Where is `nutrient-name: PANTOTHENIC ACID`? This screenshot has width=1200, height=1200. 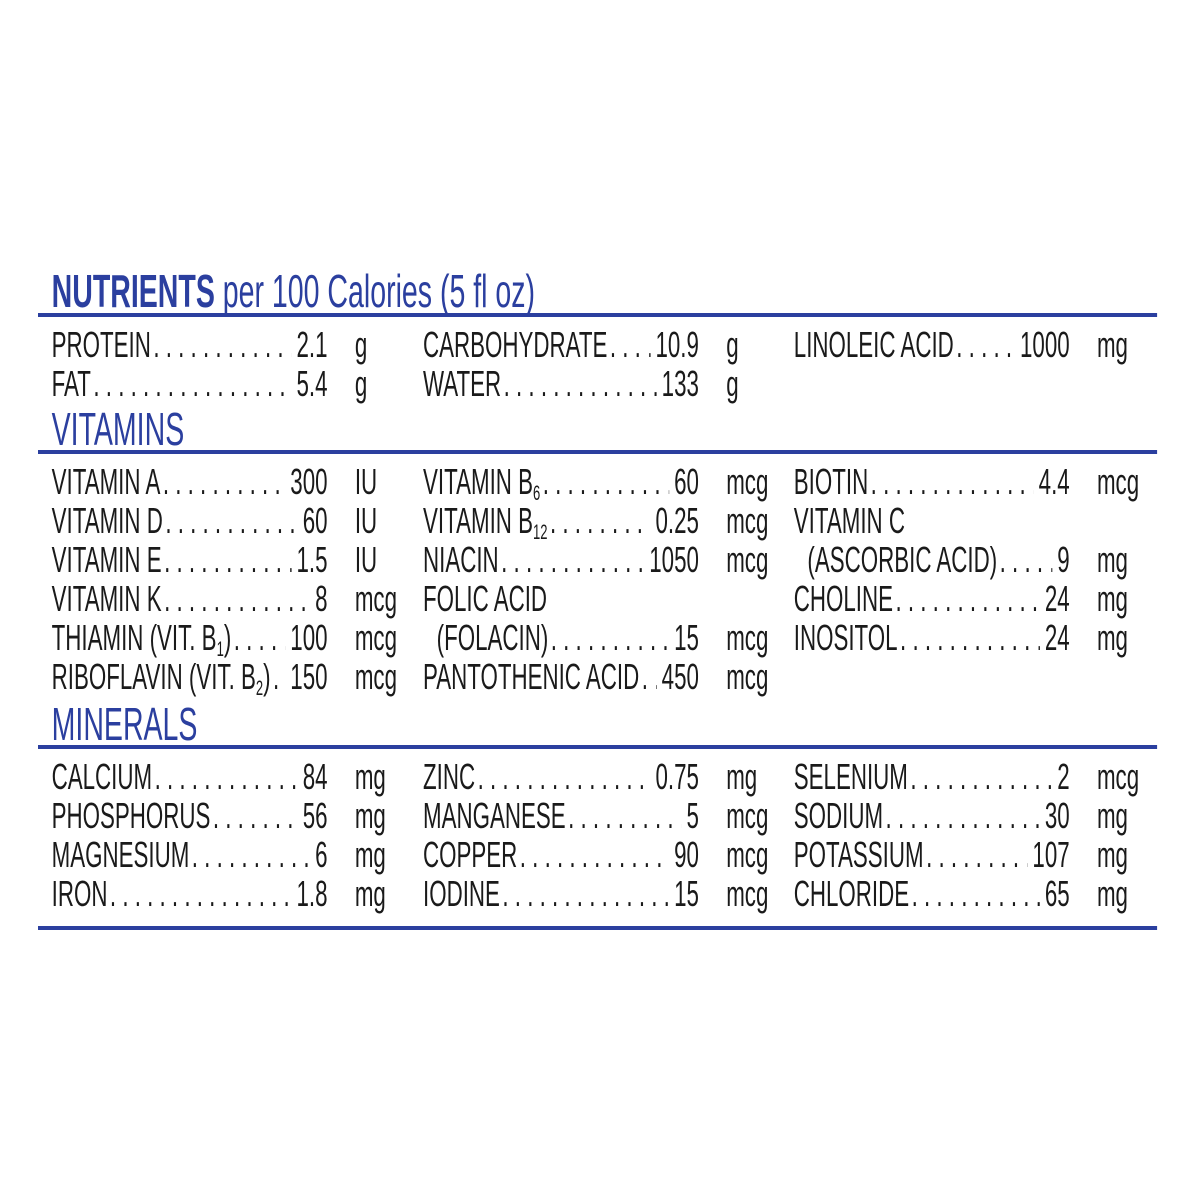 nutrient-name: PANTOTHENIC ACID is located at coordinates (531, 676).